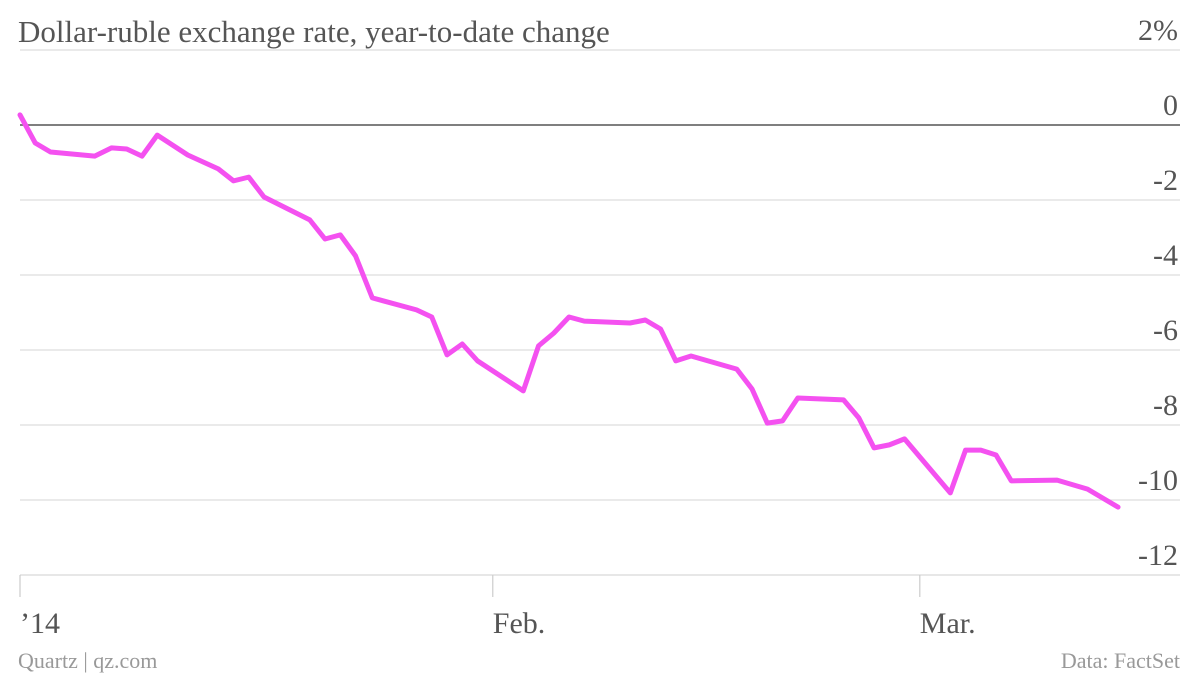  Describe the element at coordinates (1120, 660) in the screenshot. I see `source: Data: FactSet` at that location.